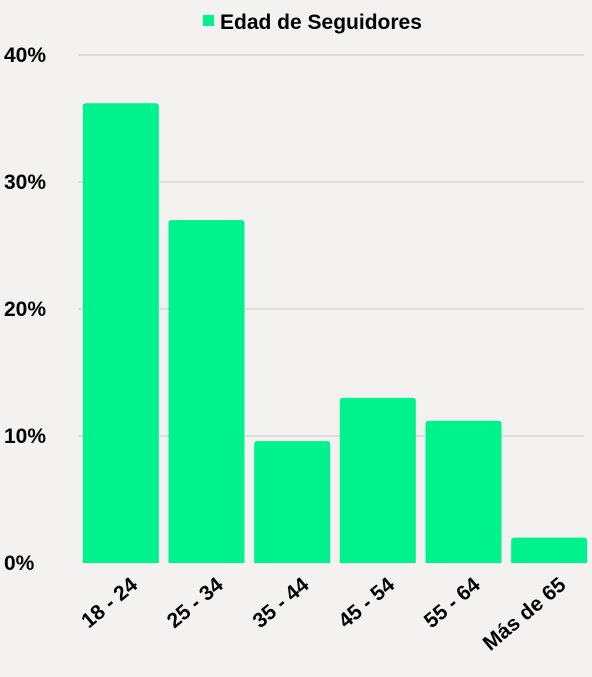 The height and width of the screenshot is (677, 592). What do you see at coordinates (525, 614) in the screenshot?
I see `x-tick-label: Más de 65` at bounding box center [525, 614].